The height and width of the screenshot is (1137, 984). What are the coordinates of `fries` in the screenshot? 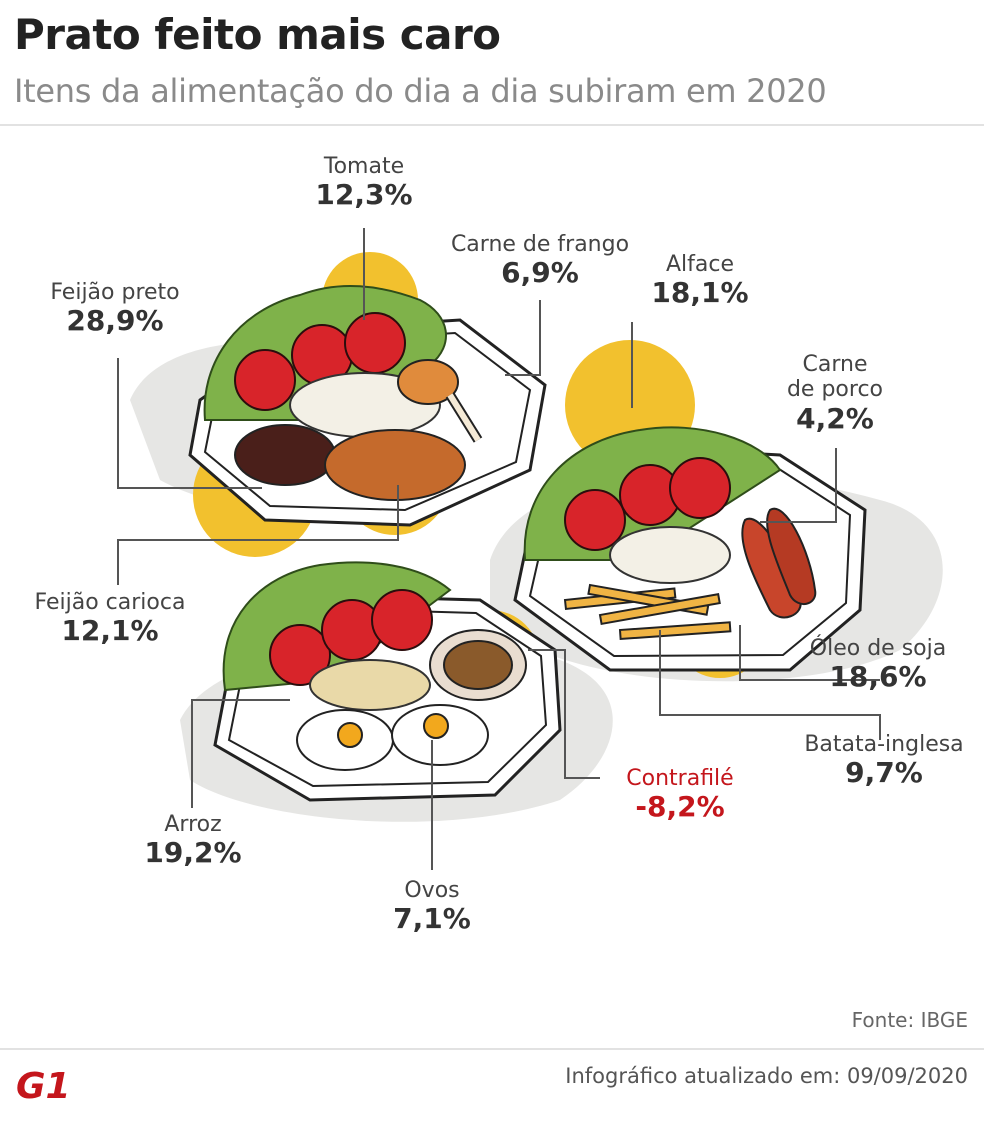 It's located at (647, 612).